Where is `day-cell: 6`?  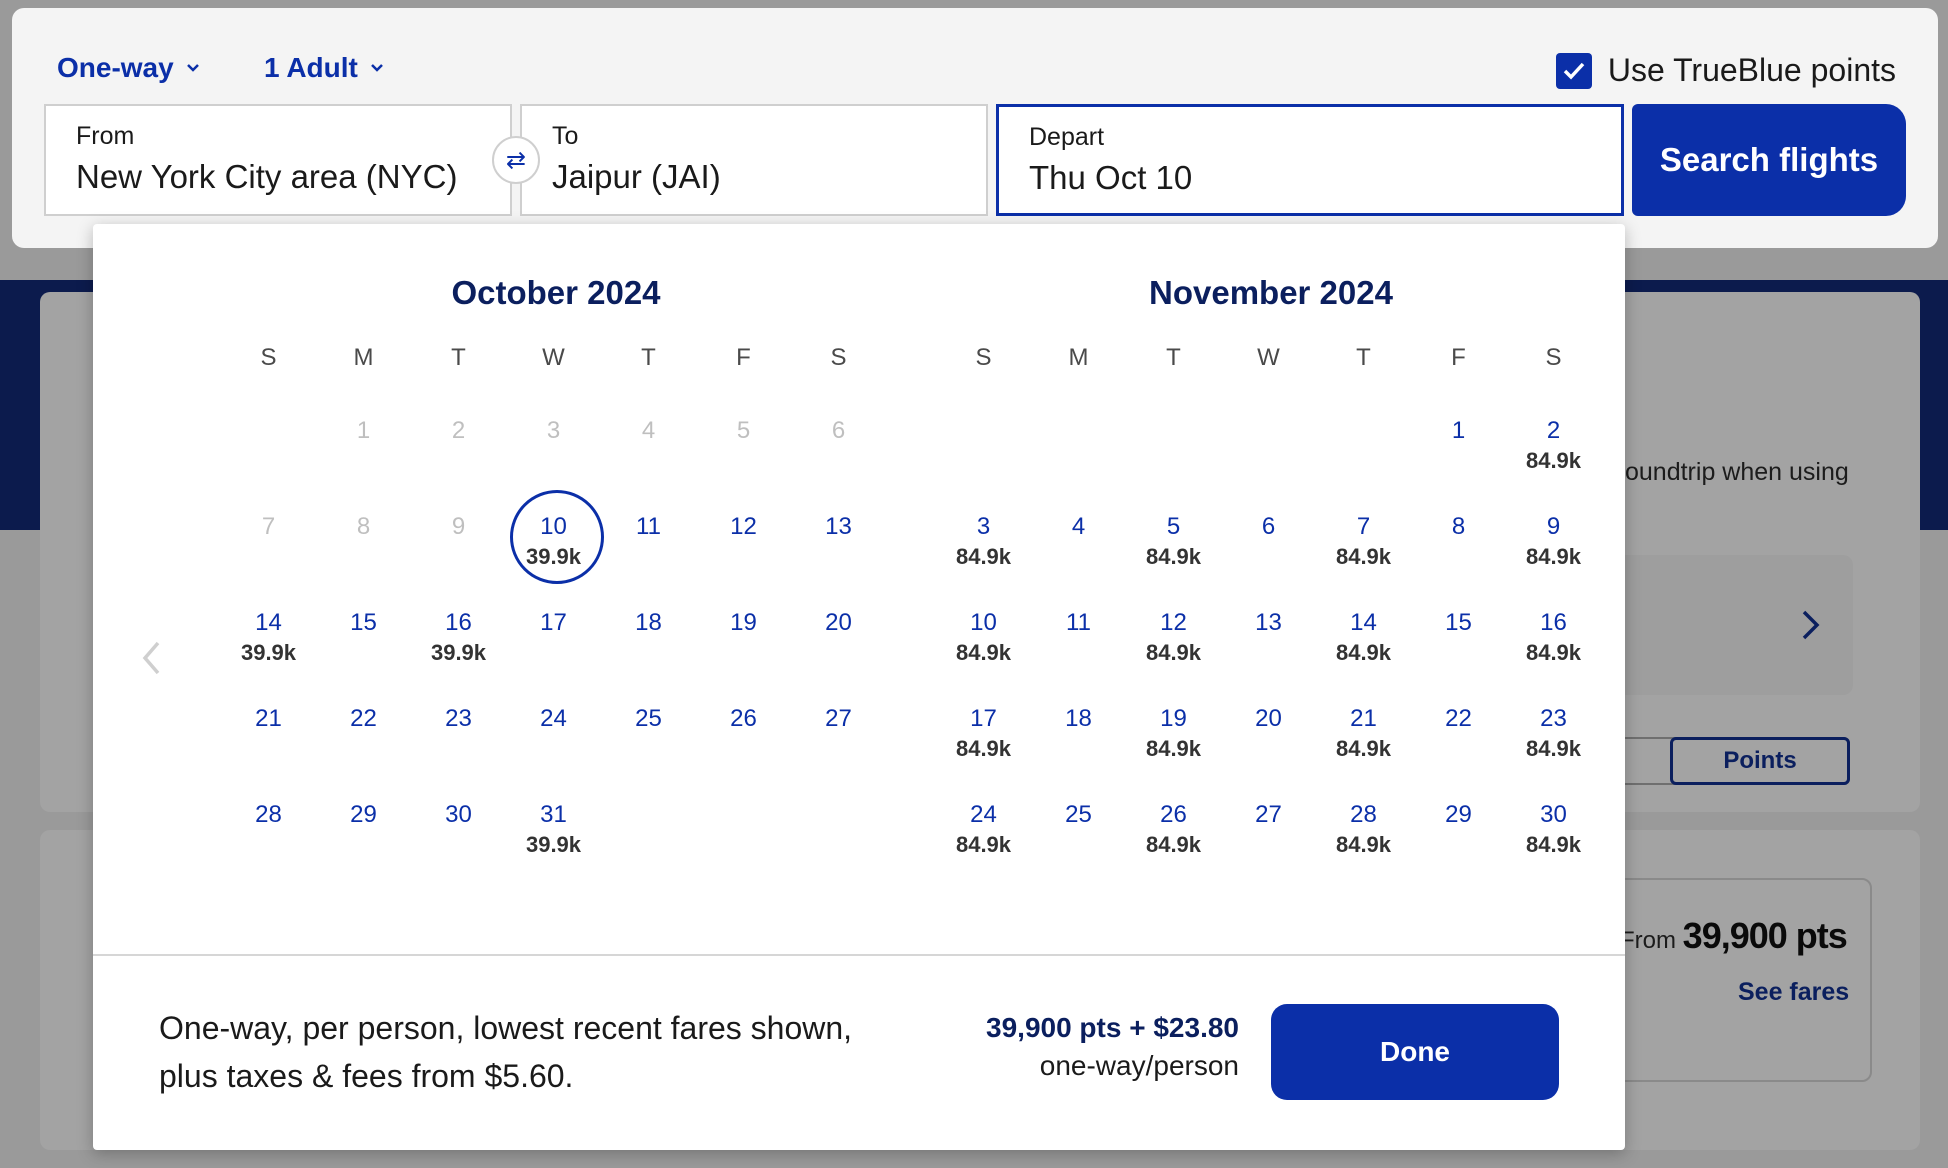
day-cell: 6 is located at coordinates (1268, 560).